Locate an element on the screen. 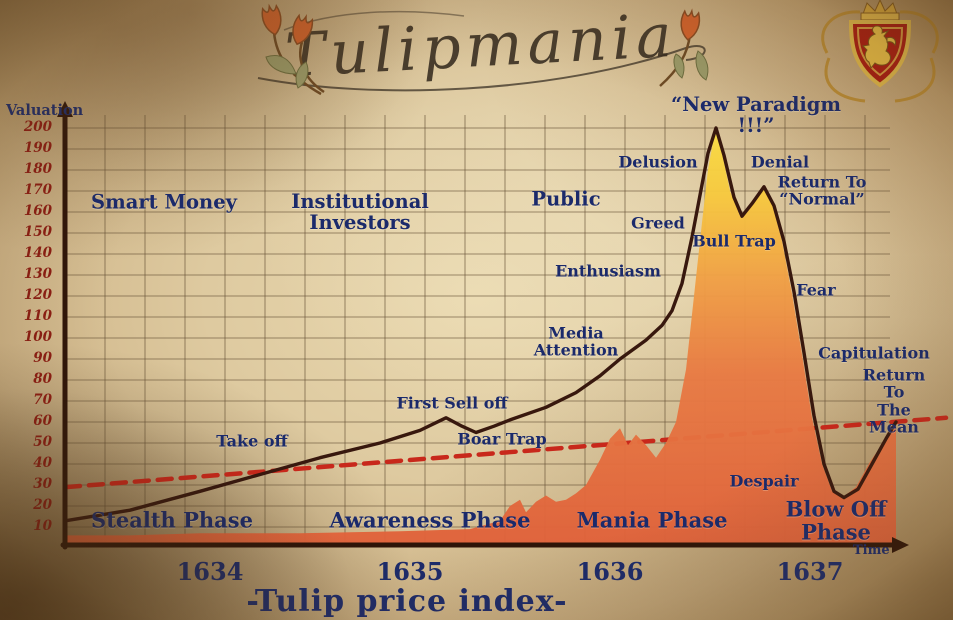 The width and height of the screenshot is (953, 620). title-flourish is located at coordinates (481, 68).